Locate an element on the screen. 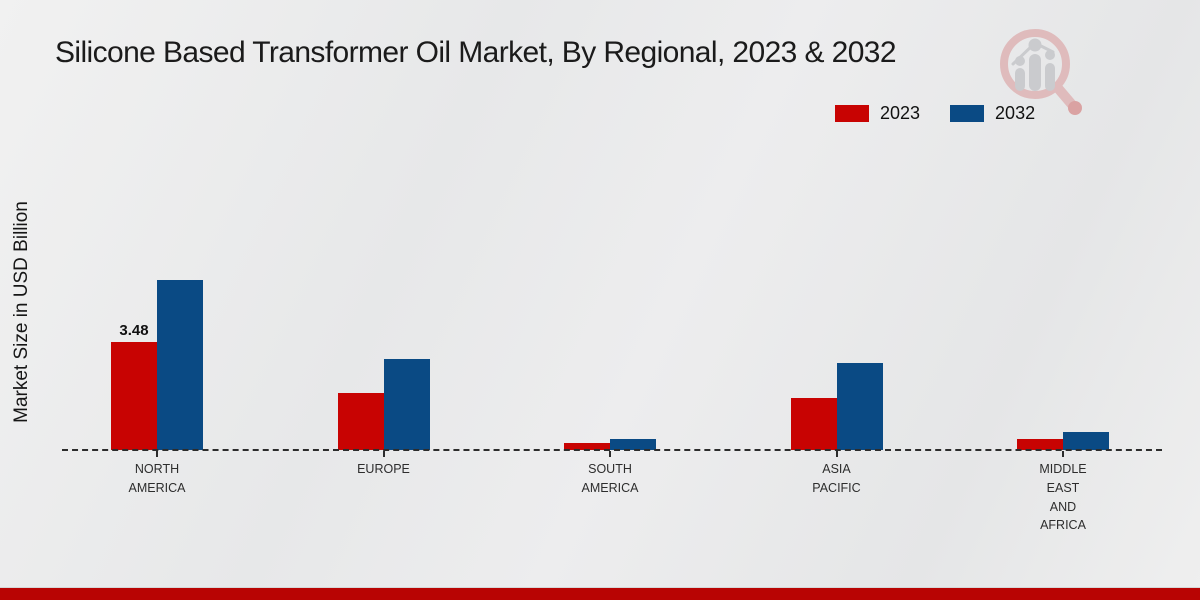 This screenshot has width=1200, height=600. bar-2023-north-america is located at coordinates (134, 396).